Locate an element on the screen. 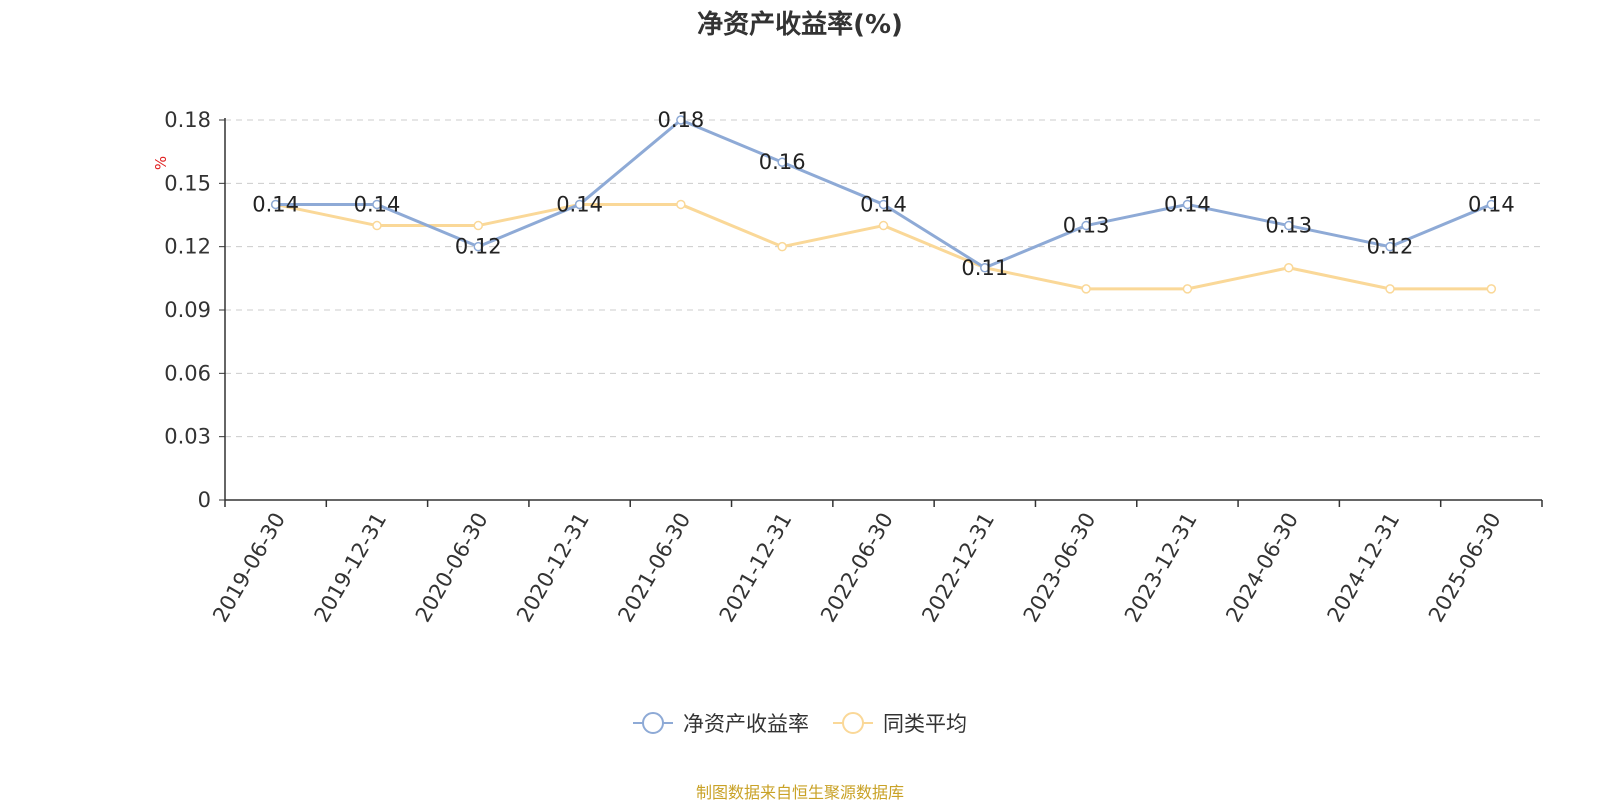  legend-avg-icon is located at coordinates (853, 723).